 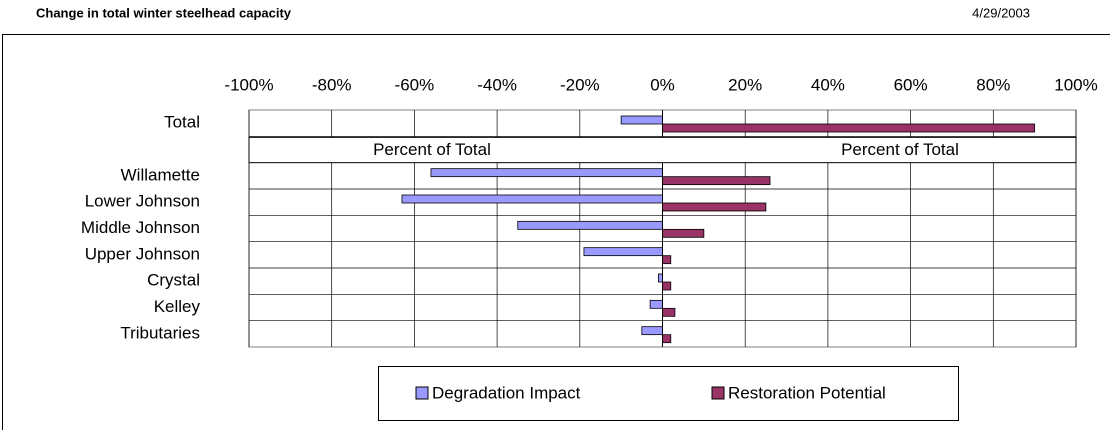 What do you see at coordinates (173, 280) in the screenshot?
I see `y-tick-label: Crystal` at bounding box center [173, 280].